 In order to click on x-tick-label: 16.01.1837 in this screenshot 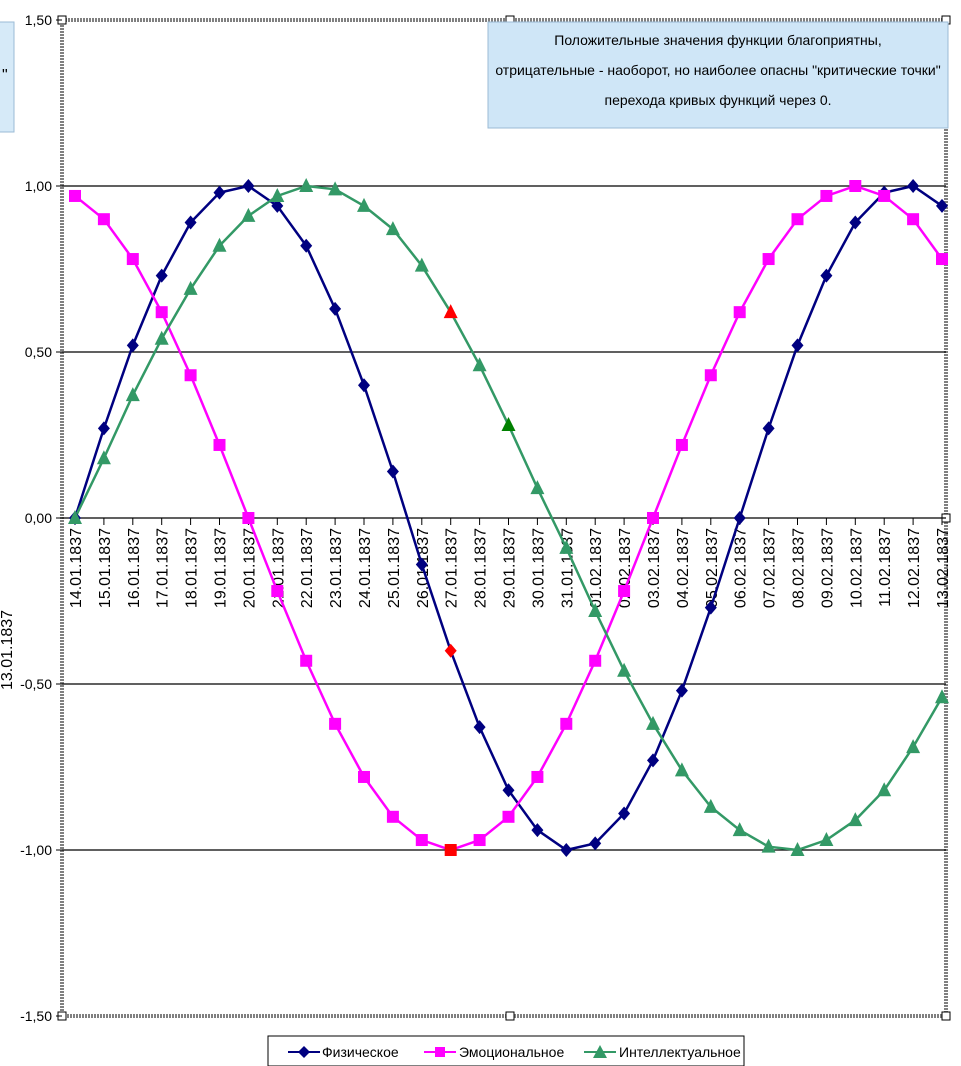, I will do `click(134, 568)`.